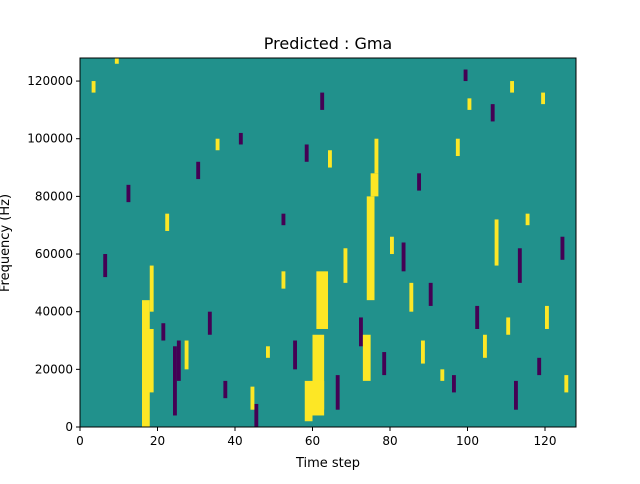  What do you see at coordinates (54, 312) in the screenshot?
I see `y-tick-label: 40000` at bounding box center [54, 312].